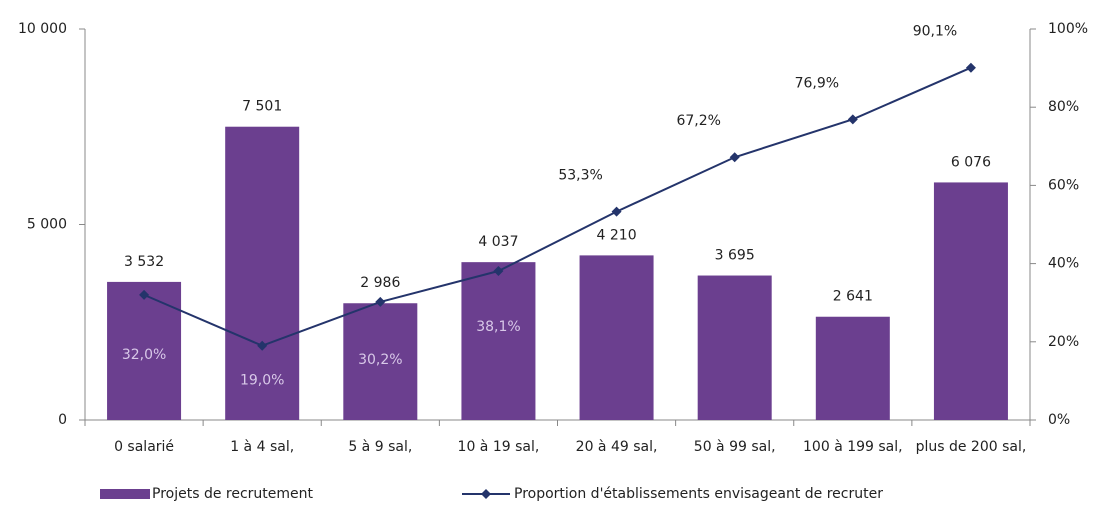  Describe the element at coordinates (499, 447) in the screenshot. I see `x-tick-label: 10 à 19 sal,` at that location.